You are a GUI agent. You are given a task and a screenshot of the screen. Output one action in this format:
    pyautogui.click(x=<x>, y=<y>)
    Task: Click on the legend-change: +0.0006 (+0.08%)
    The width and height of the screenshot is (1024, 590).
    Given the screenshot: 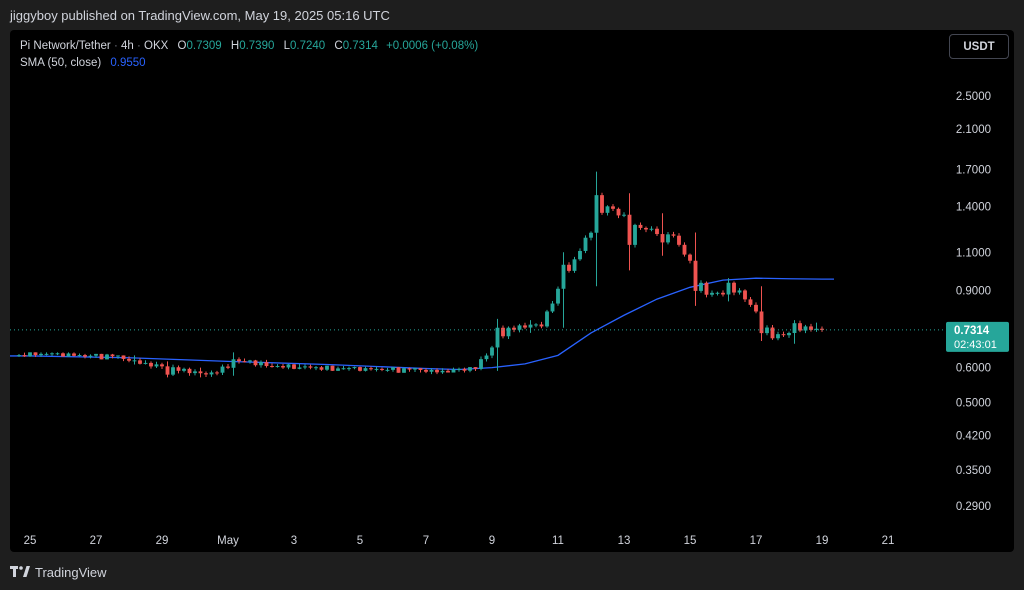 What is the action you would take?
    pyautogui.click(x=432, y=46)
    